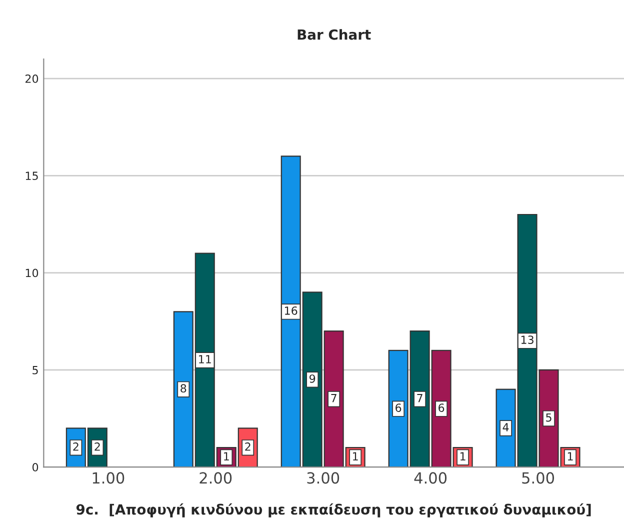 This screenshot has width=624, height=523. Describe the element at coordinates (538, 478) in the screenshot. I see `x-tick-label: 5.00` at that location.